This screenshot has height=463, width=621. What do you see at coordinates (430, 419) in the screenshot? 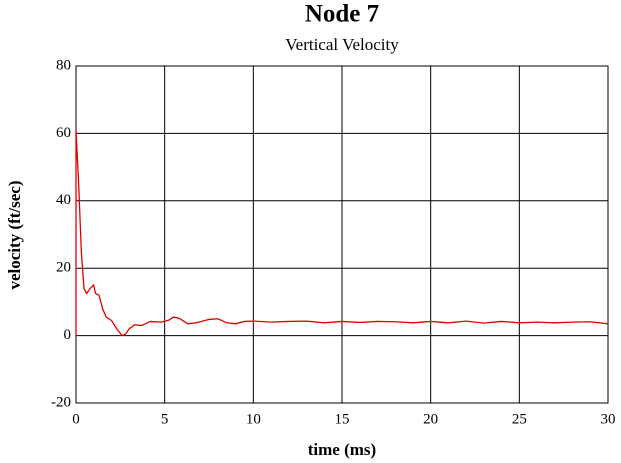
I see `x-tick-label: 20` at bounding box center [430, 419].